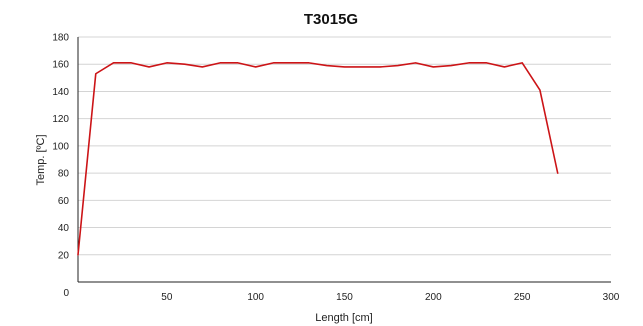 Image resolution: width=643 pixels, height=326 pixels. I want to click on x-tick-label: 300, so click(611, 297).